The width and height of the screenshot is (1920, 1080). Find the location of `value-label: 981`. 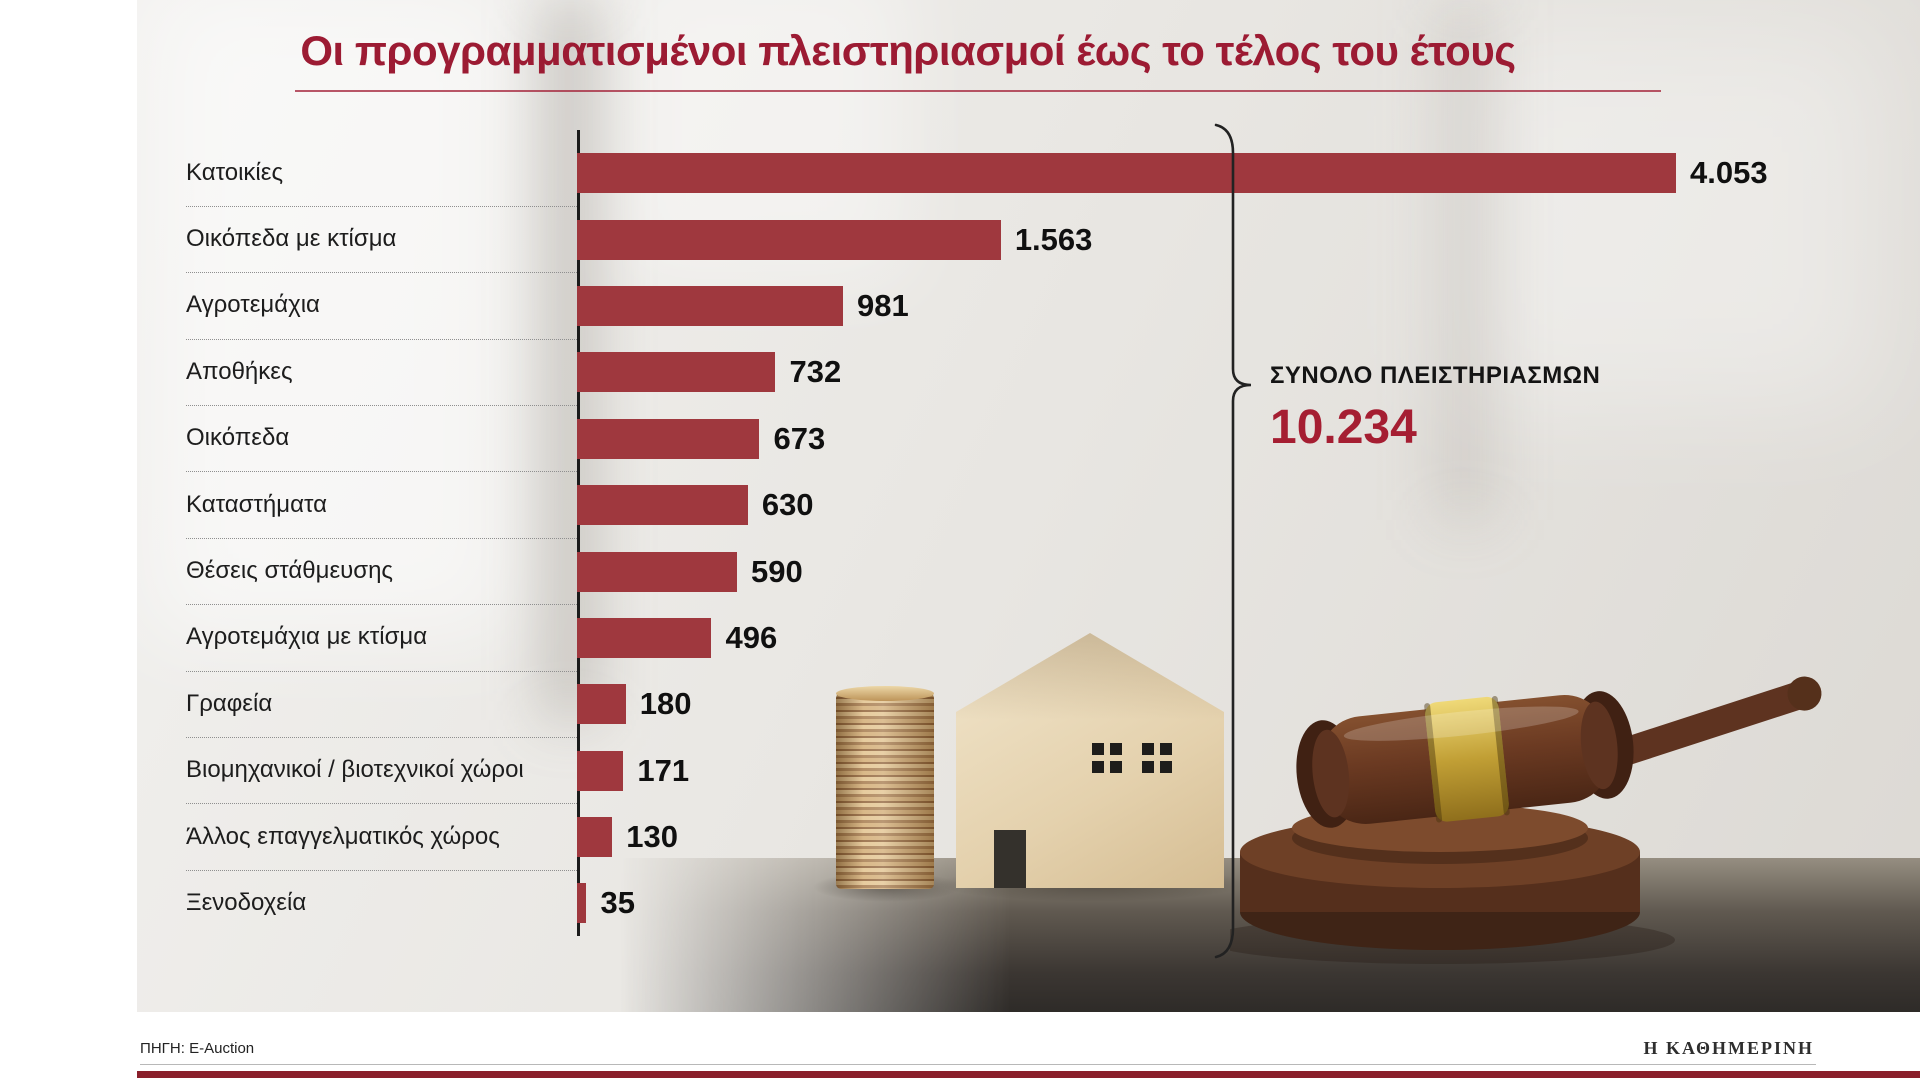

value-label: 981 is located at coordinates (883, 305).